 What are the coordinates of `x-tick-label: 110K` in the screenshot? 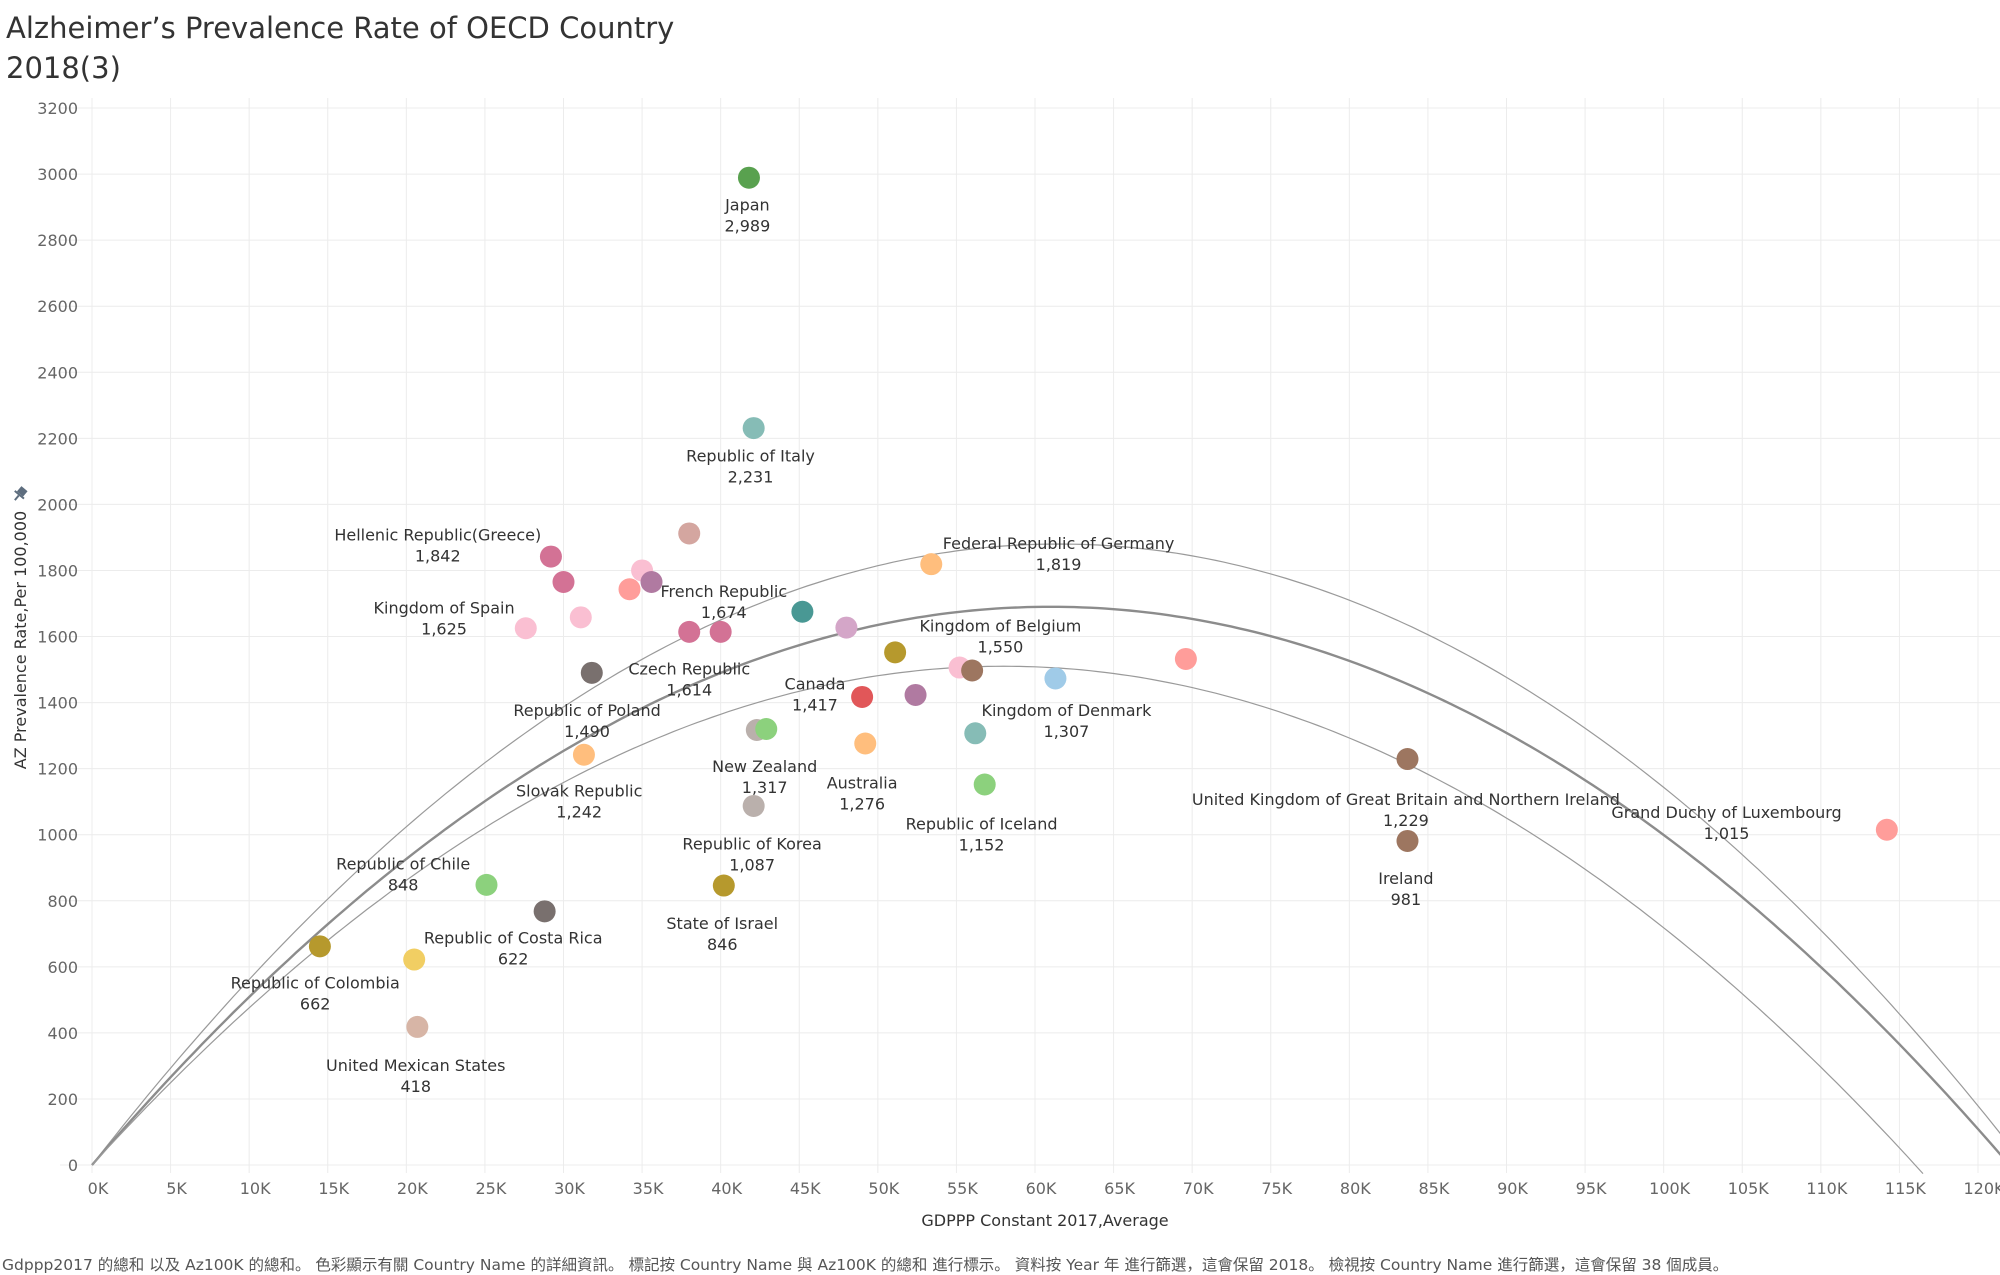 It's located at (1827, 1188).